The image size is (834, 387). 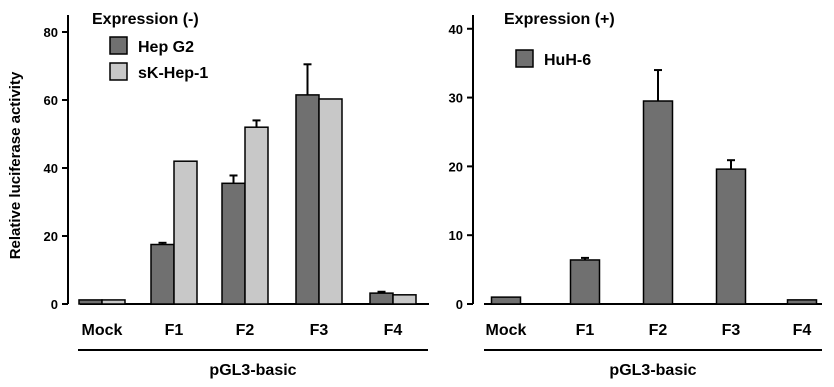 I want to click on y-tick-label: 80, so click(x=51, y=32).